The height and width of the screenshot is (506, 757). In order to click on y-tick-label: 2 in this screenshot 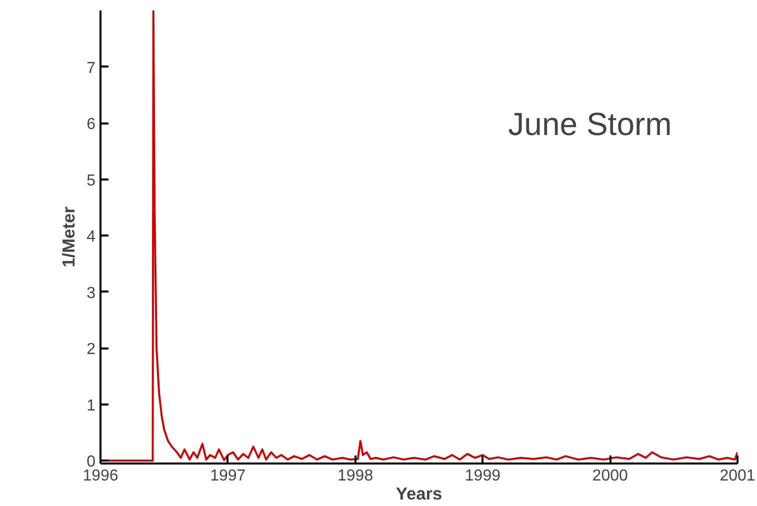, I will do `click(91, 349)`.